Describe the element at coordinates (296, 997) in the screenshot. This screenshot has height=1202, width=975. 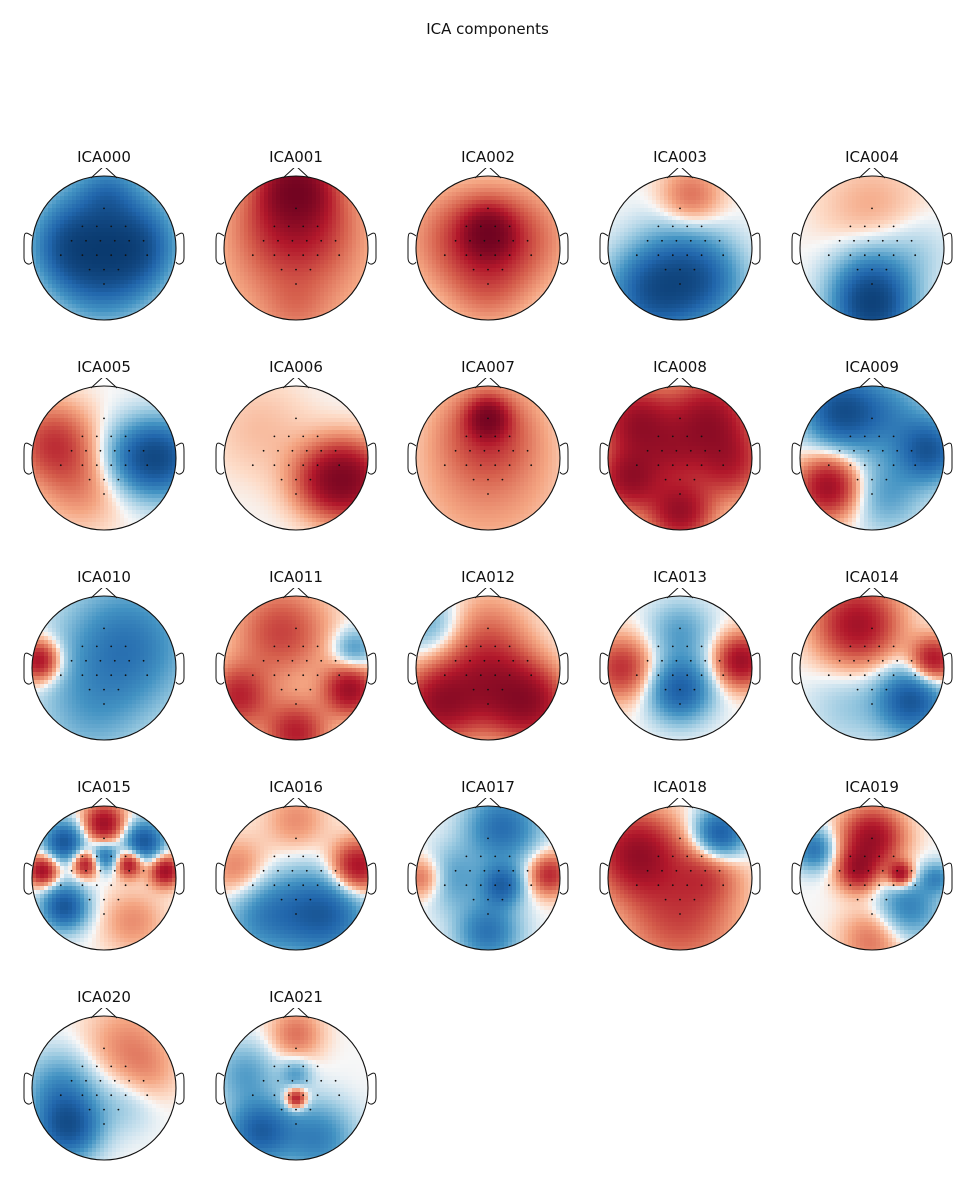
I see `component-title: ICA021` at that location.